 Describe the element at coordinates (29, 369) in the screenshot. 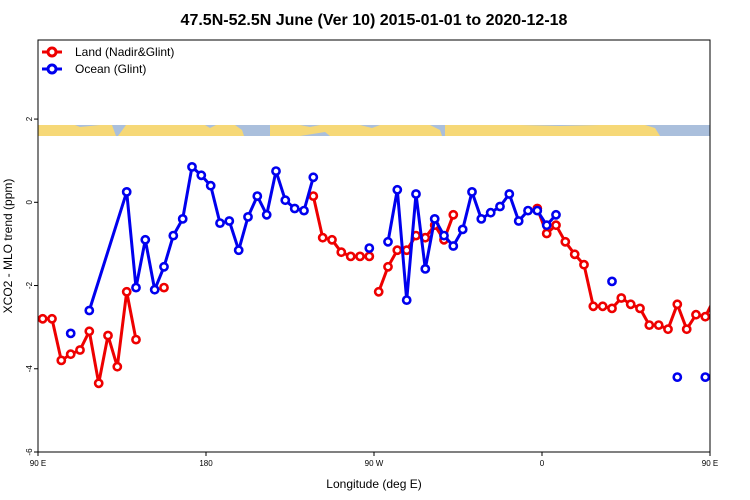

I see `y-tick-label: -4` at that location.